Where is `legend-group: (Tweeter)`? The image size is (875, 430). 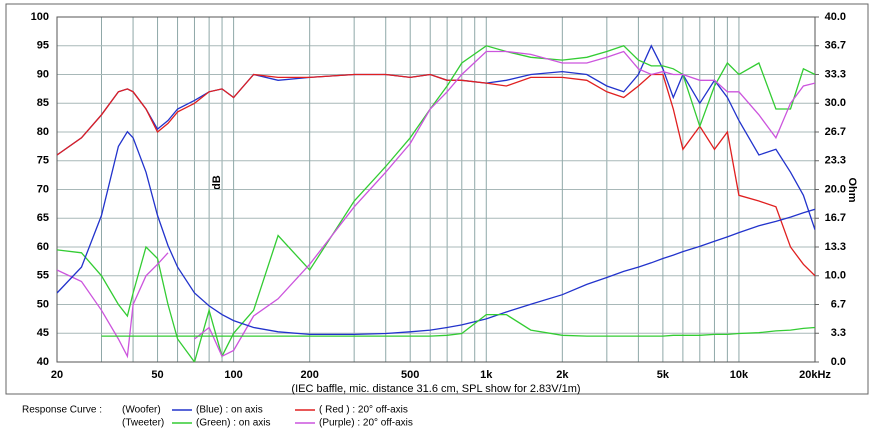 legend-group: (Tweeter) is located at coordinates (143, 423).